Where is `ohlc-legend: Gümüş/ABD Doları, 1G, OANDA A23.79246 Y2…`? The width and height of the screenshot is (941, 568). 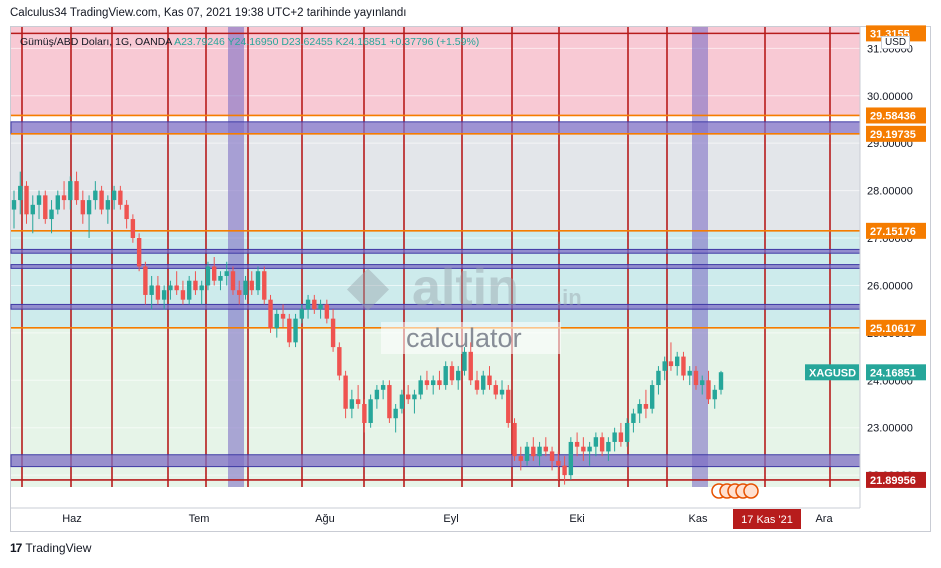
ohlc-legend: Gümüş/ABD Doları, 1G, OANDA A23.79246 Y2… is located at coordinates (249, 42).